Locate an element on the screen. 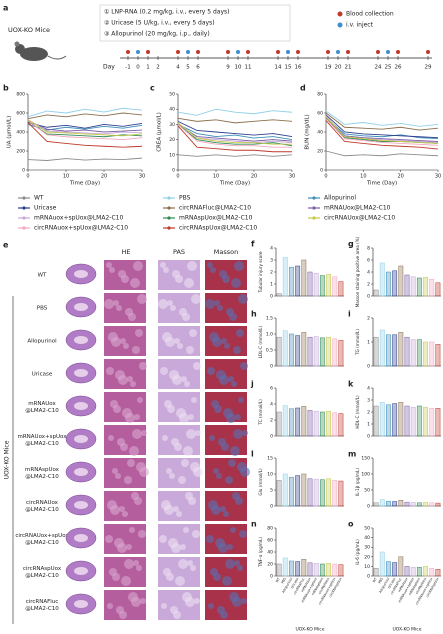 The height and width of the screenshot is (634, 443). y-tick-label: 0 is located at coordinates (271, 437).